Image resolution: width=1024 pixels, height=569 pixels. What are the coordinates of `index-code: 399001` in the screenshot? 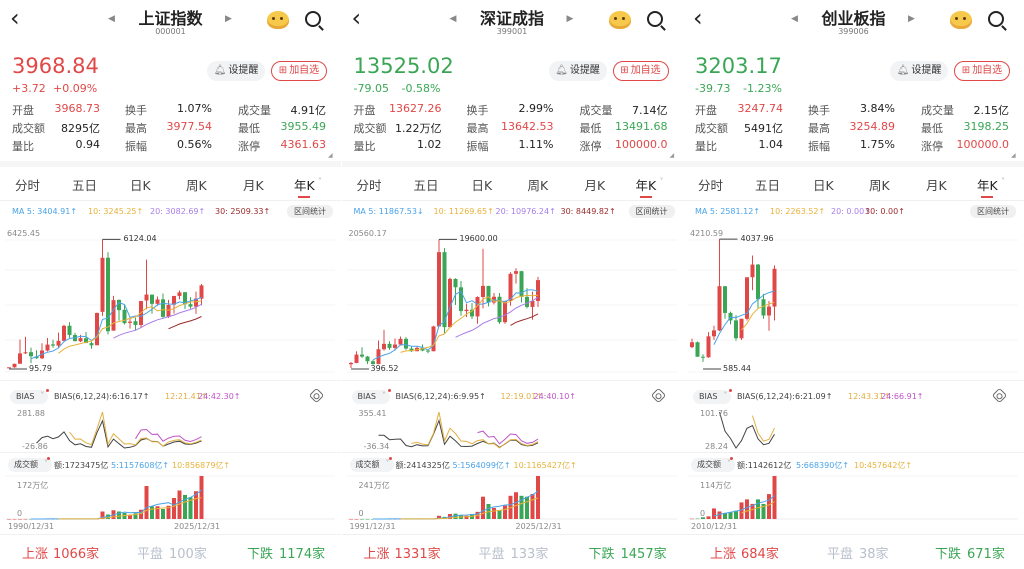 It's located at (512, 31).